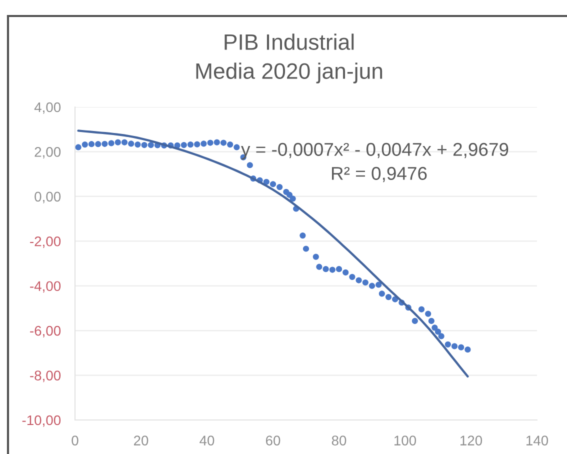  Describe the element at coordinates (45, 376) in the screenshot. I see `y-tick-label: -8,00` at that location.